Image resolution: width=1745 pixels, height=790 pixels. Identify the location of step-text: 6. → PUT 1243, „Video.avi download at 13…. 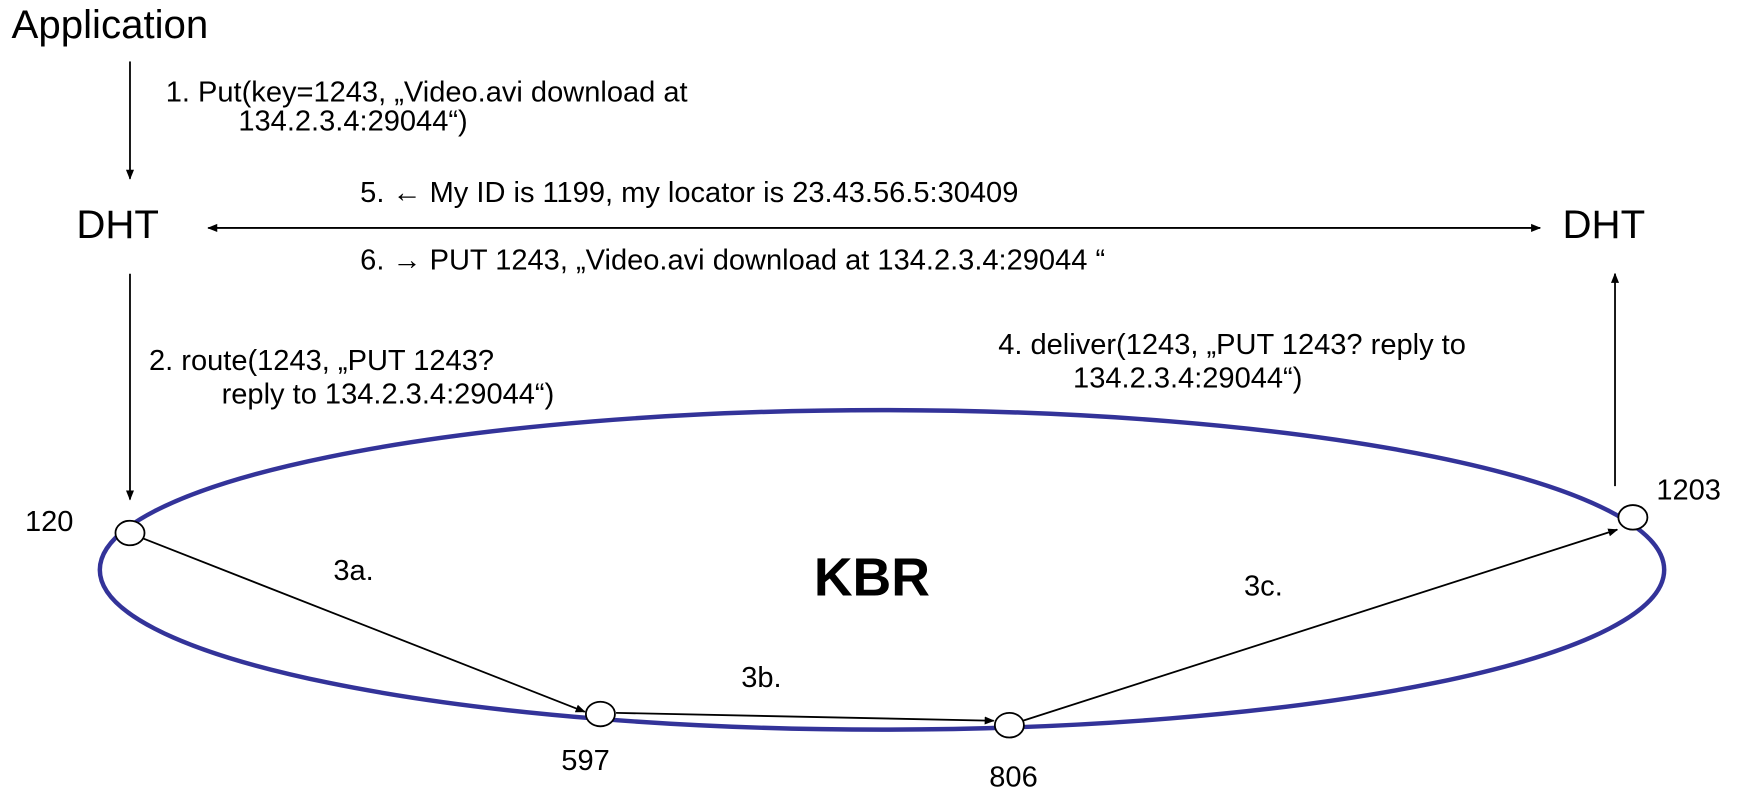
(732, 260).